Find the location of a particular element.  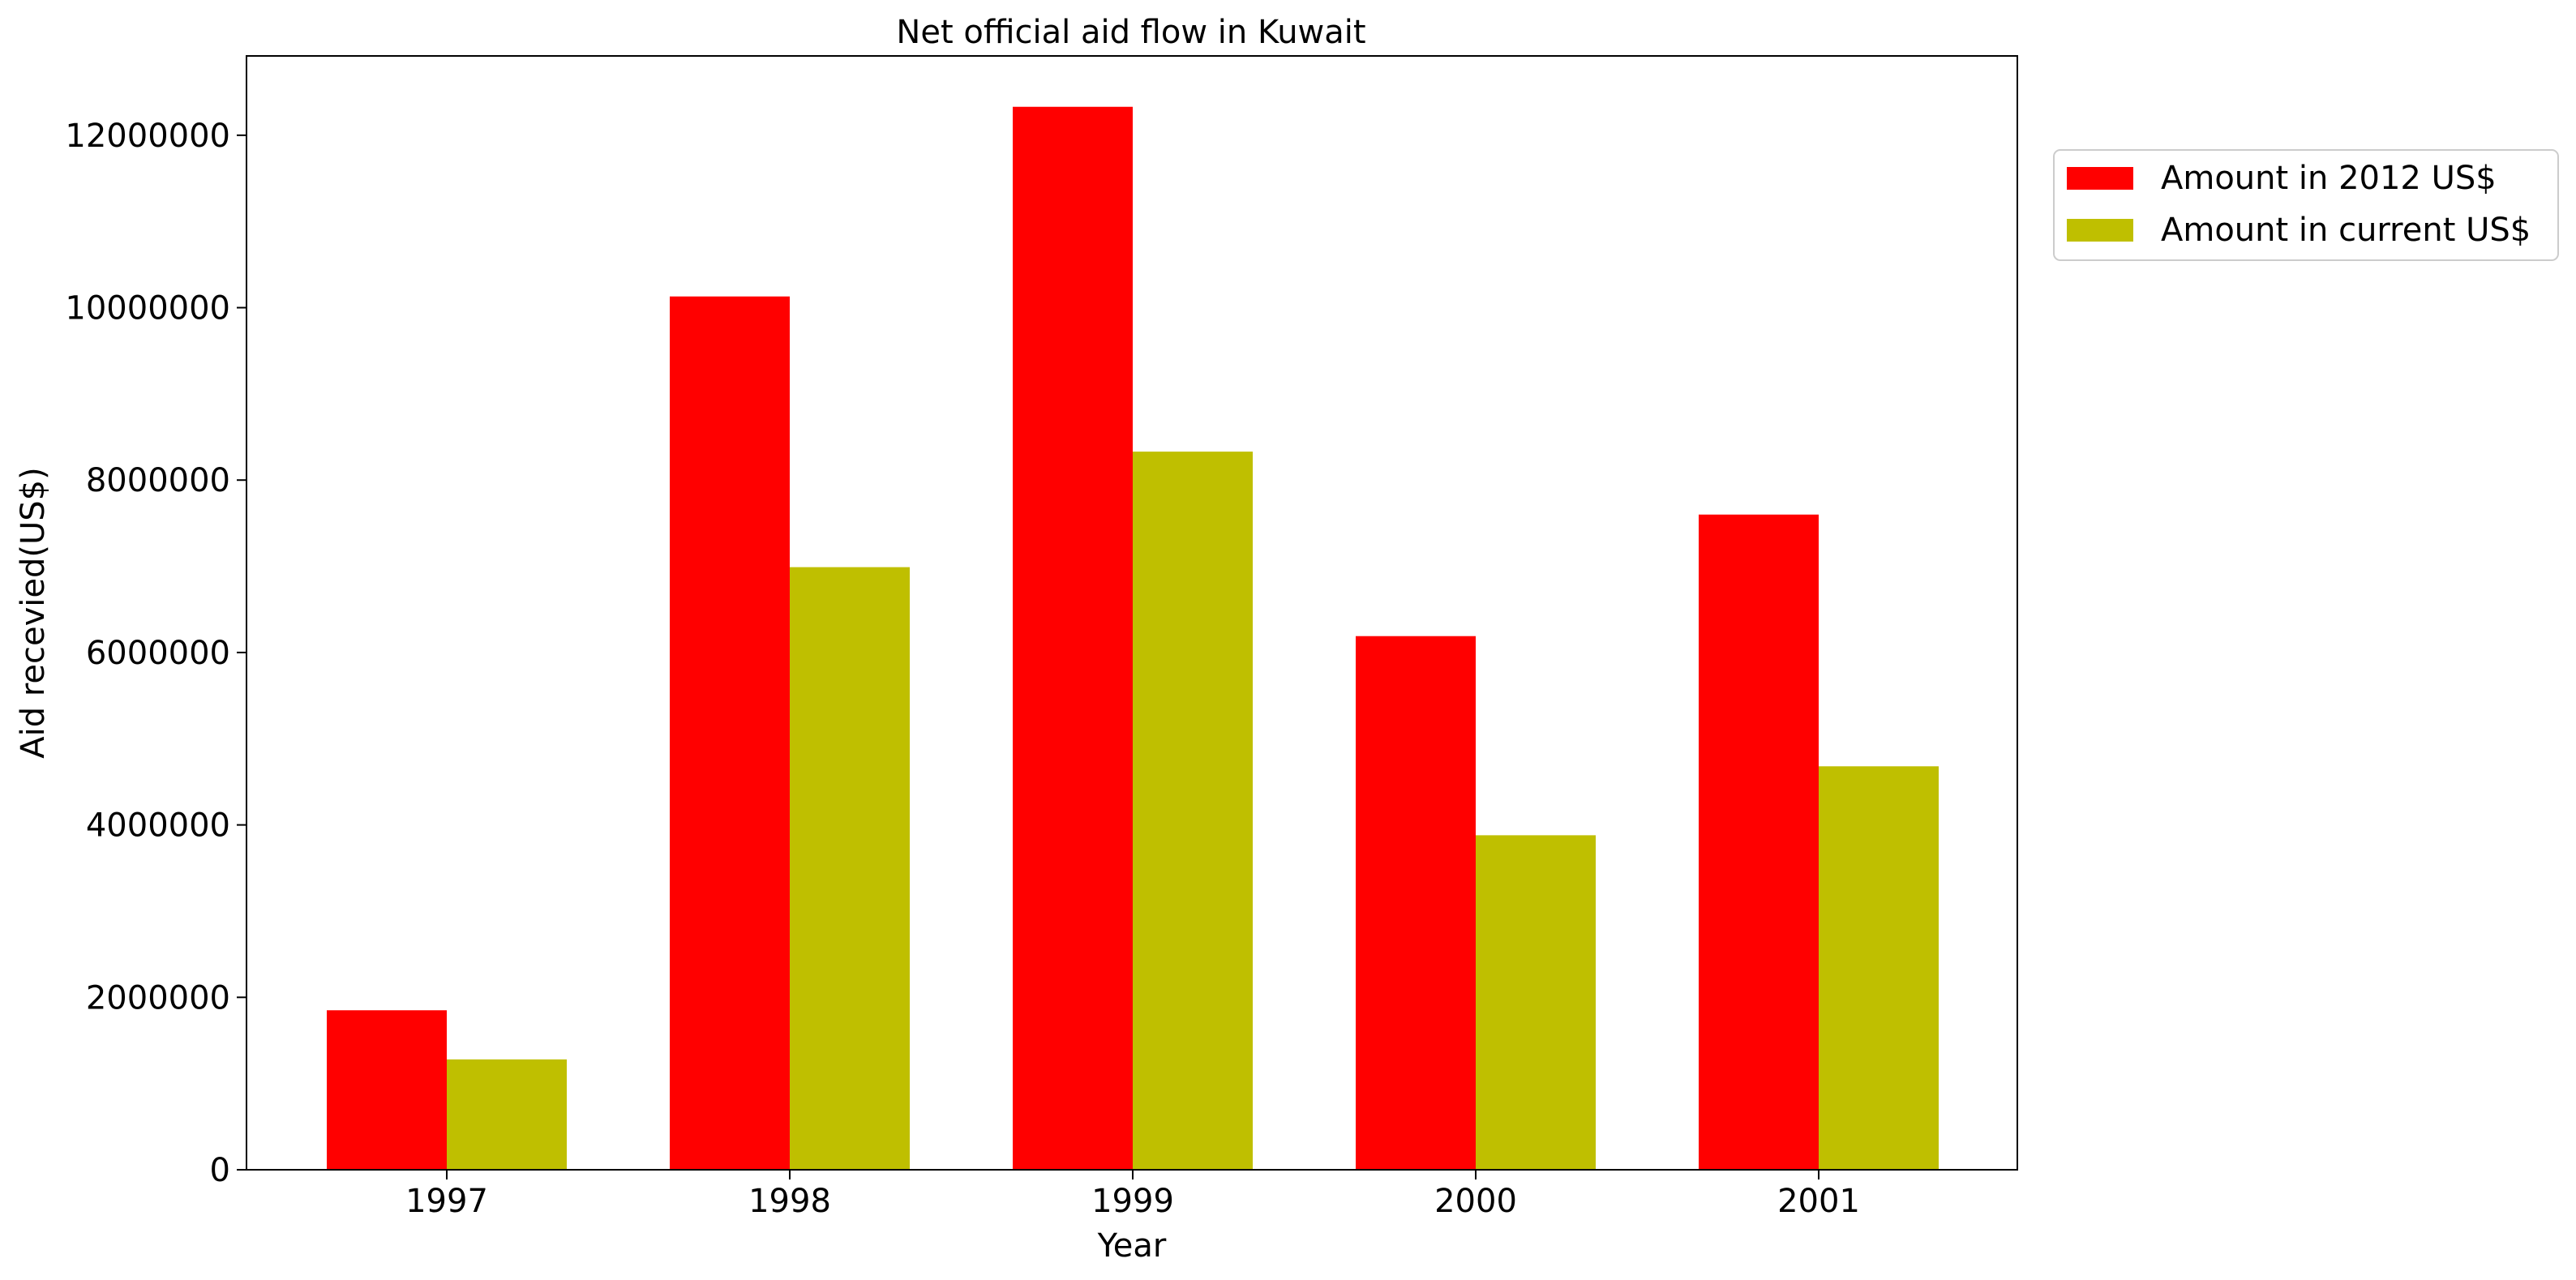

bar-amount-2012-2001 is located at coordinates (1759, 842).